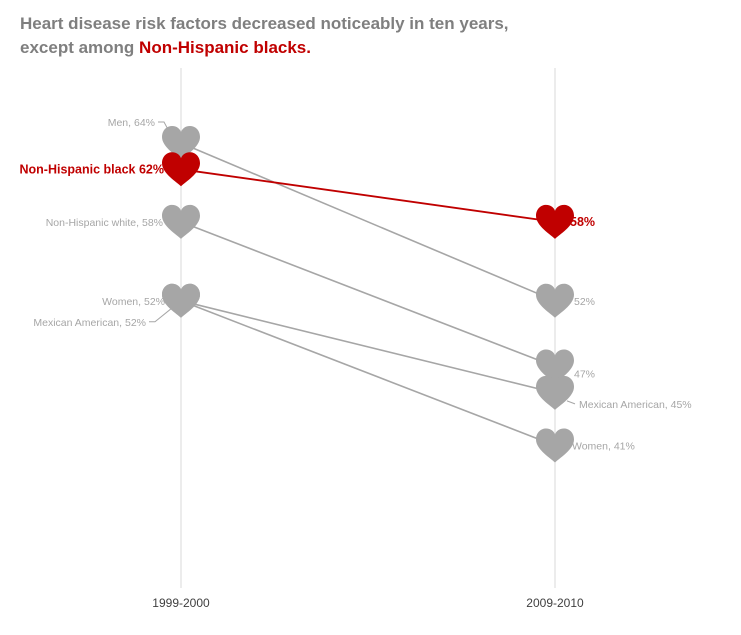  What do you see at coordinates (635, 405) in the screenshot?
I see `data-label-end: Mexican American, 45%` at bounding box center [635, 405].